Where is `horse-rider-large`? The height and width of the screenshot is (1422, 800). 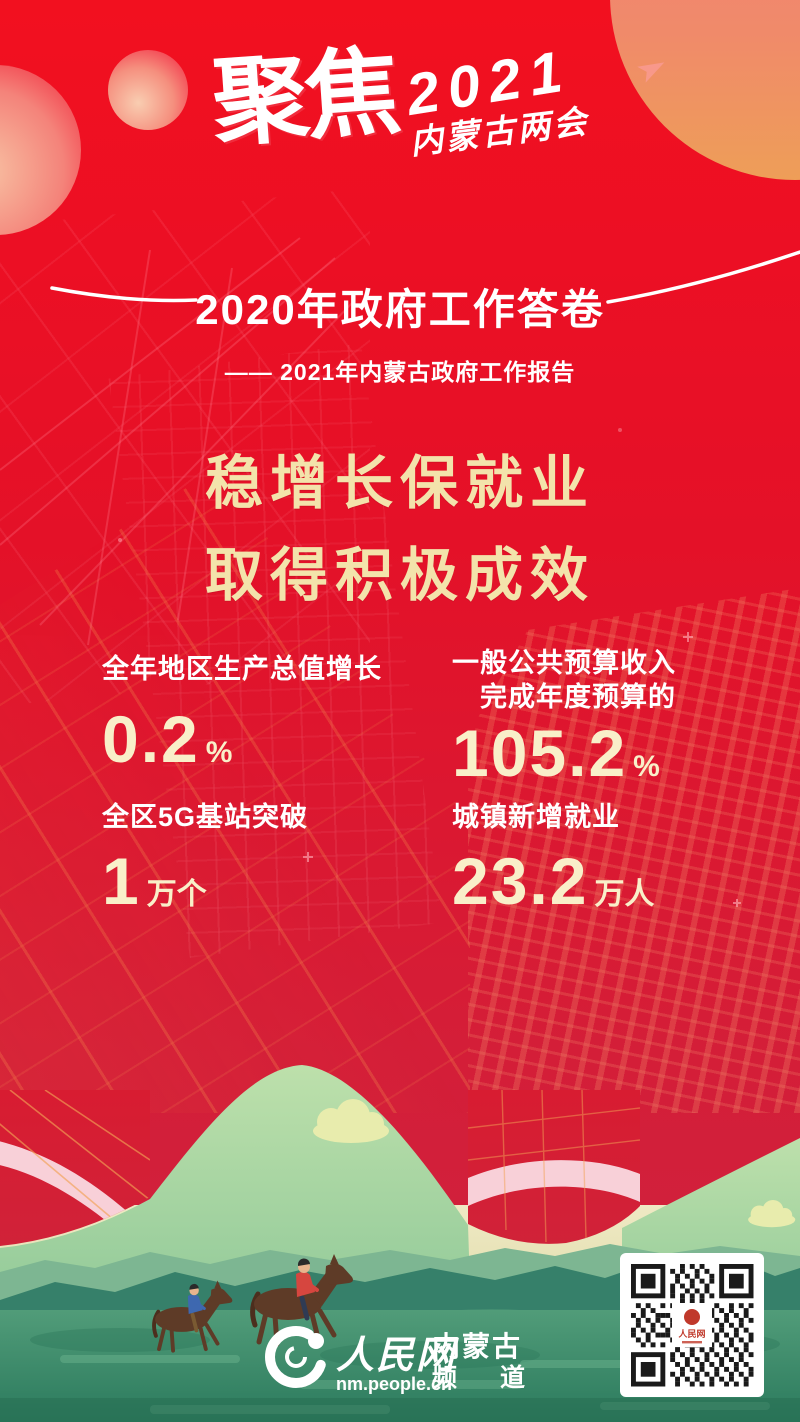
horse-rider-large is located at coordinates (301, 1300).